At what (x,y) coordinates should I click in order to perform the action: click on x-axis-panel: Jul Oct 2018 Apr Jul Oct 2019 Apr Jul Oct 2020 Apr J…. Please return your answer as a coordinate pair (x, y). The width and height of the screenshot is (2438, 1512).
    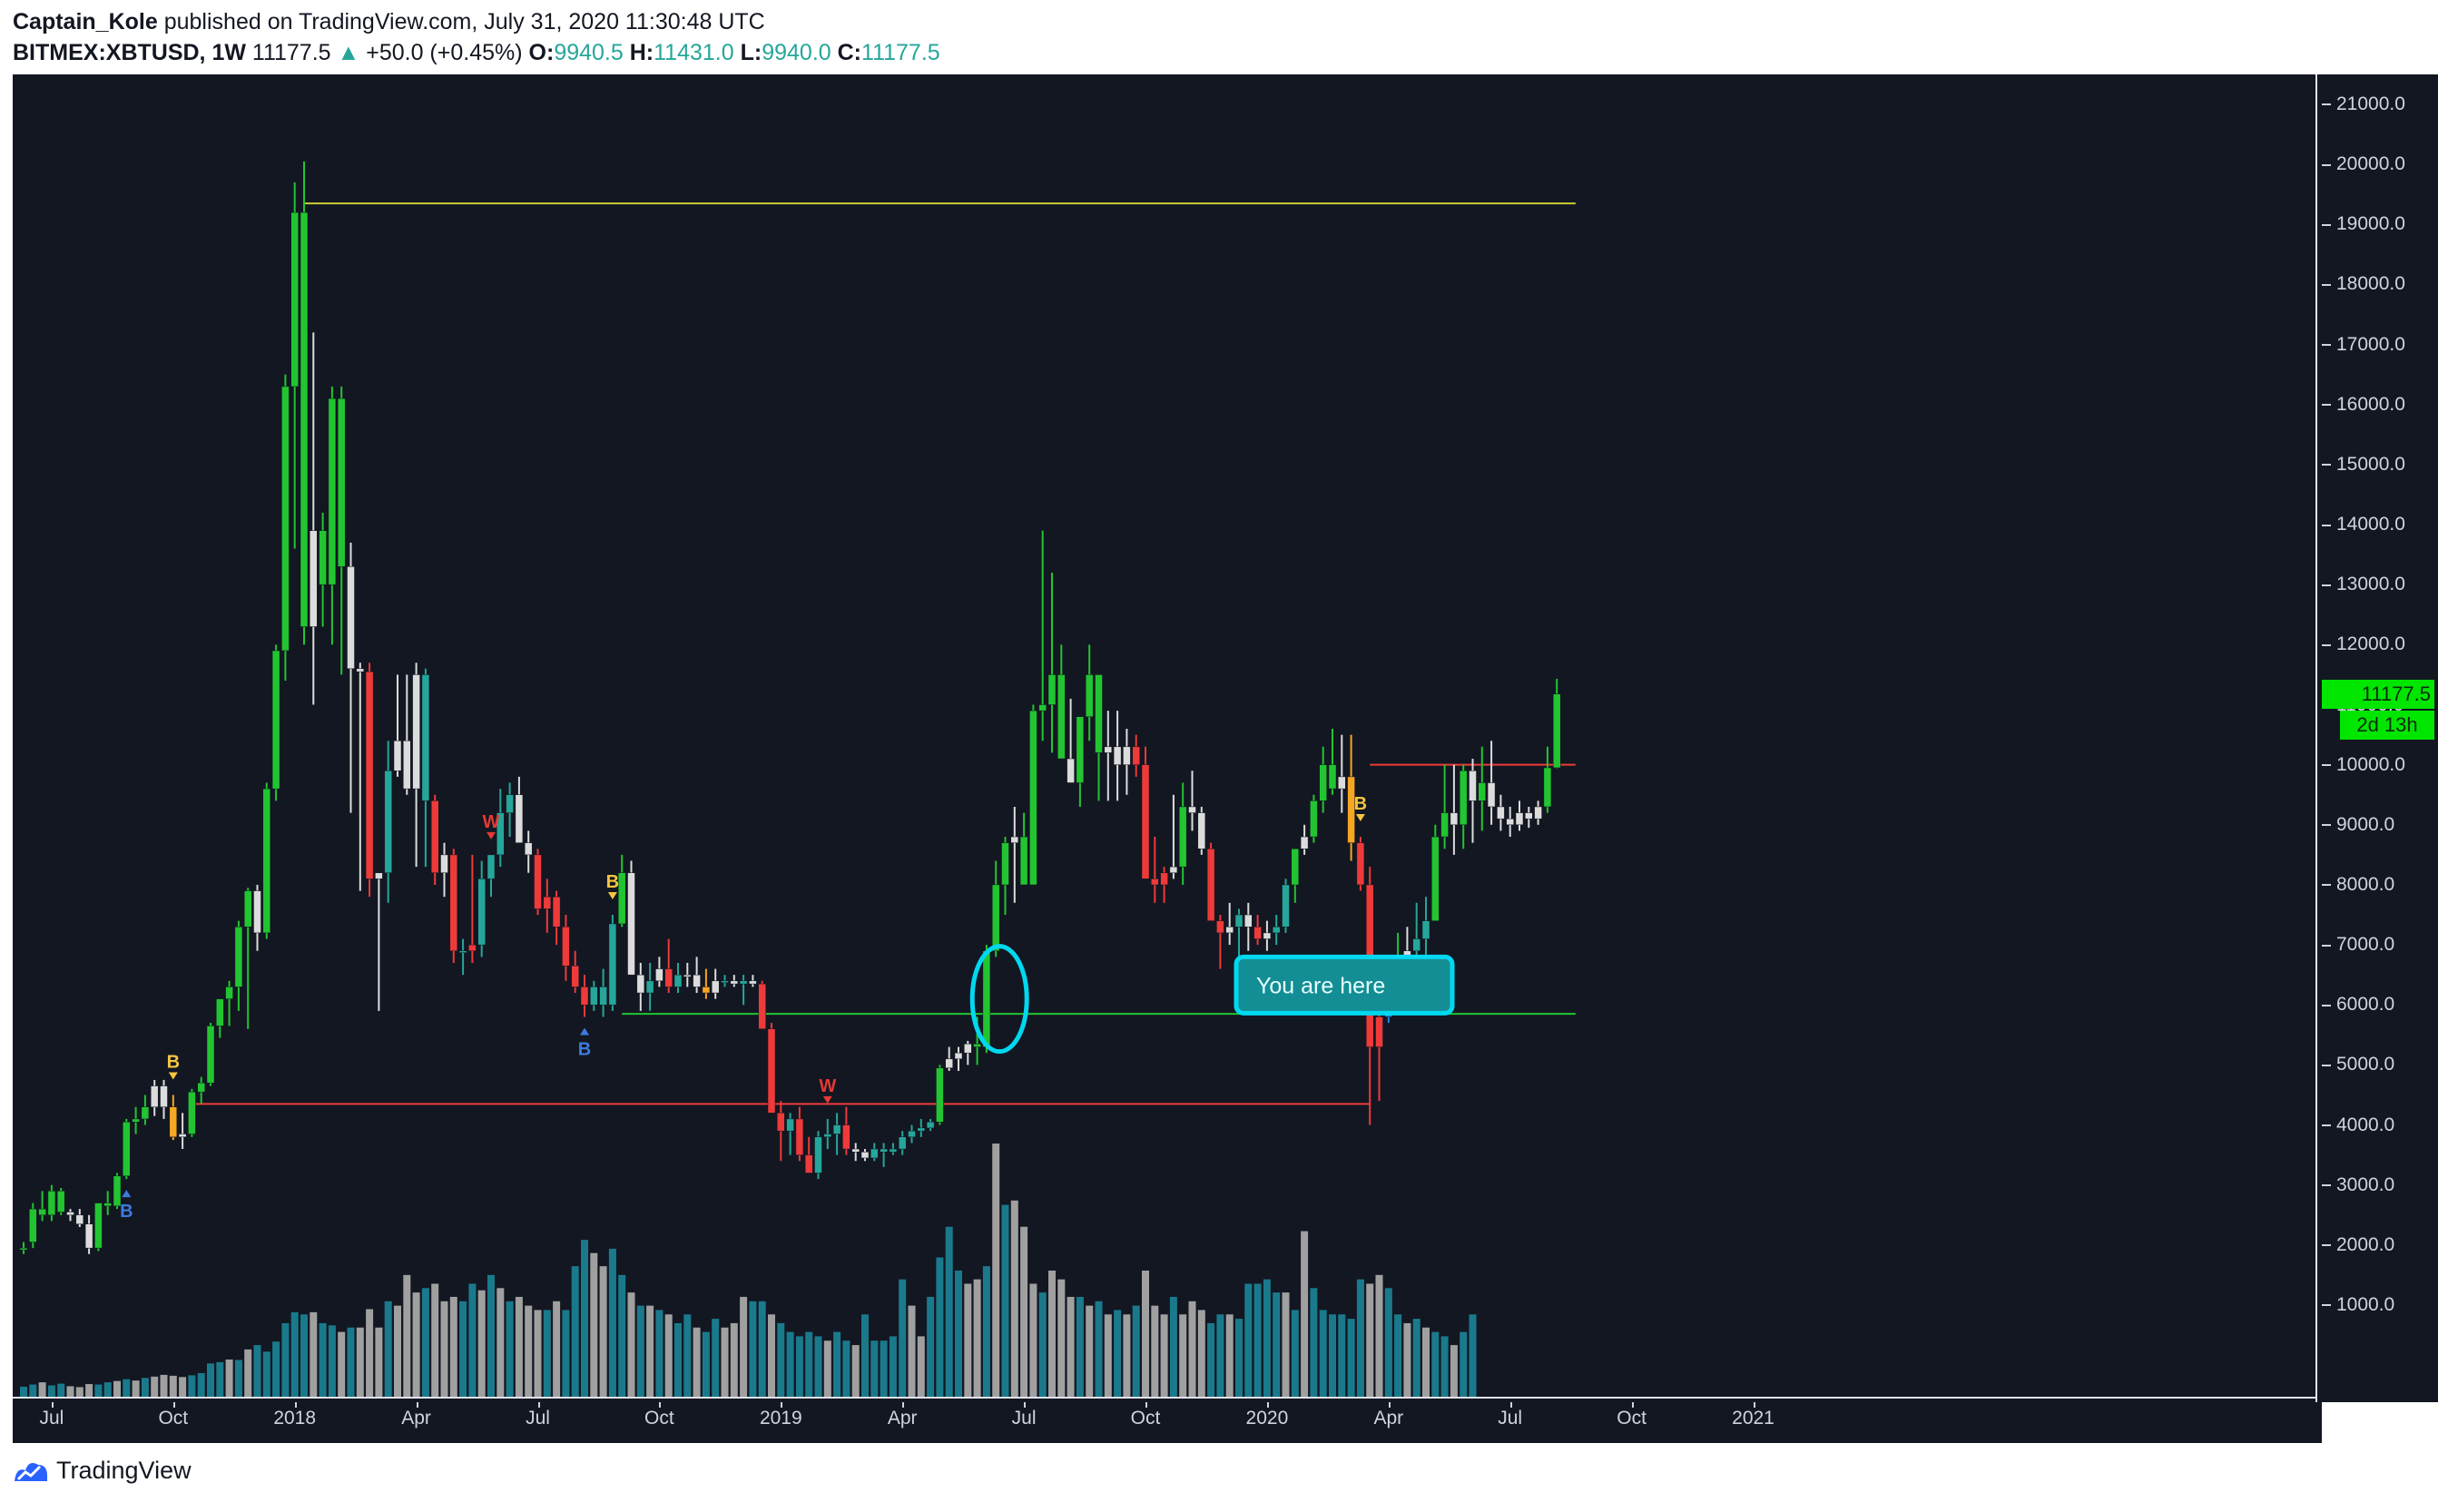
    Looking at the image, I should click on (1167, 1422).